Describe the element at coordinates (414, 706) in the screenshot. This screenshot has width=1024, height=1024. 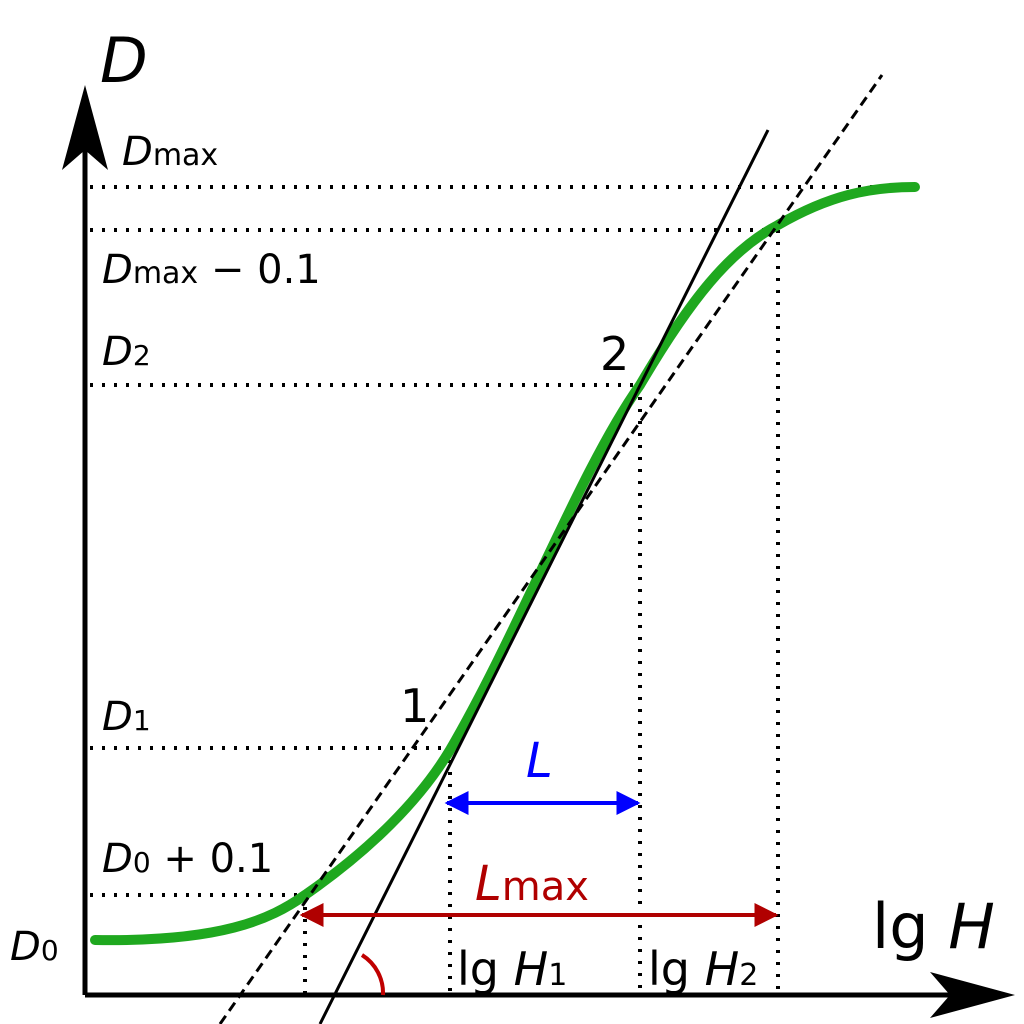
I see `point-1-label: 1` at that location.